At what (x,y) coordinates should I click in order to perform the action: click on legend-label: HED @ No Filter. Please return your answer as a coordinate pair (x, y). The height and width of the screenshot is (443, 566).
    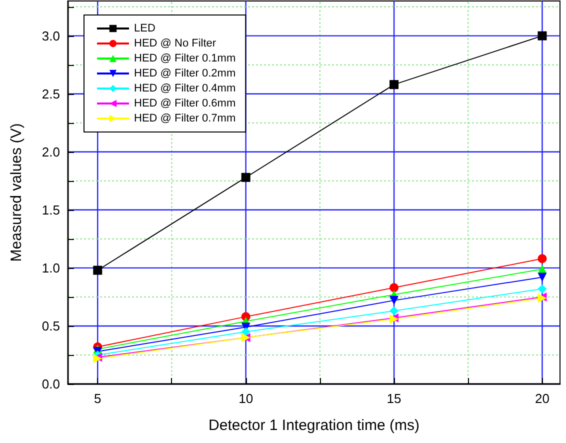
    Looking at the image, I should click on (175, 44).